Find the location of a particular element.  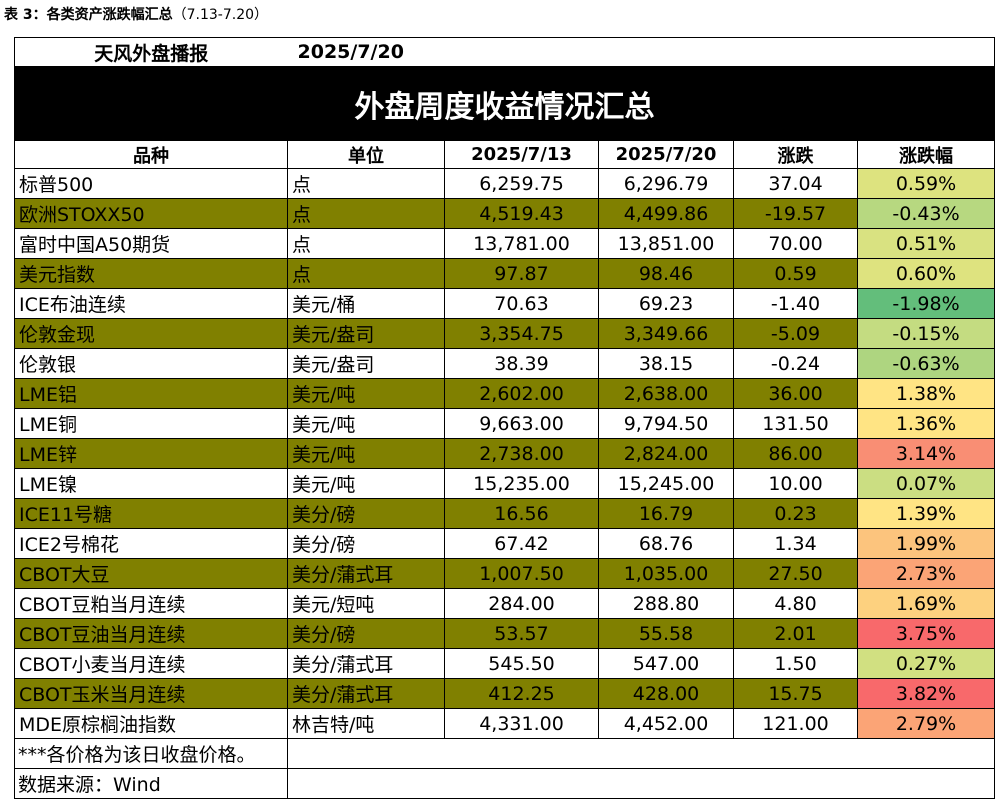

row-curr: 2,824.00 is located at coordinates (666, 453).